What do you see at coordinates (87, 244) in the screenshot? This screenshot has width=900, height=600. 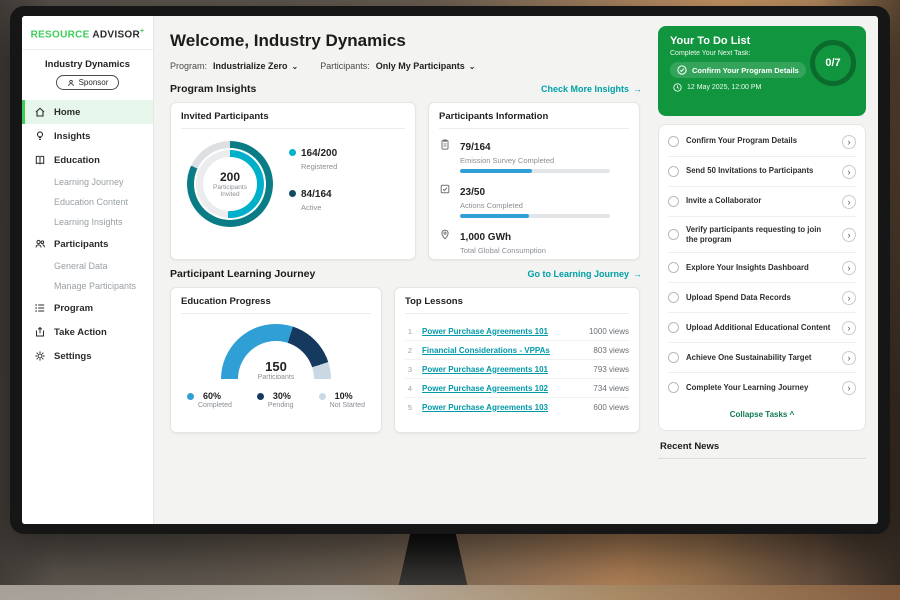 I see `sidebar-item-participants: Participants` at bounding box center [87, 244].